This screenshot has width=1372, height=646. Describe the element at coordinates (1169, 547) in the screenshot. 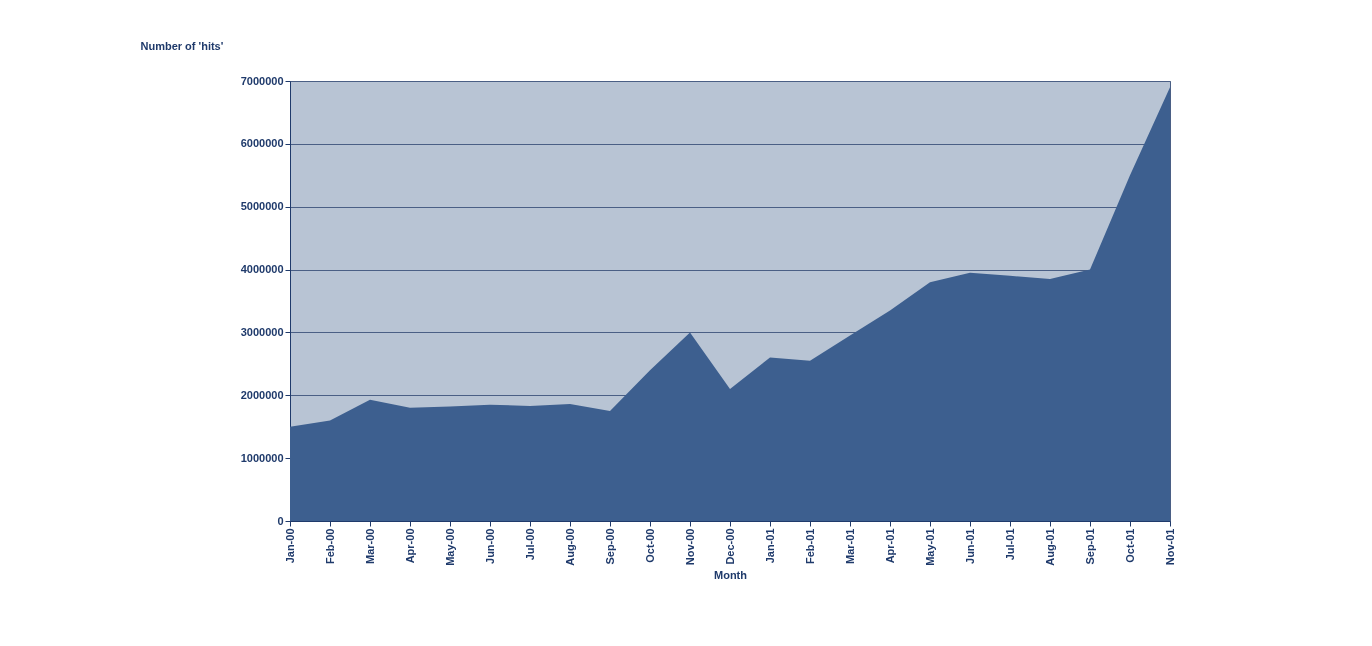

I see `x-tick-label: Nov-01` at that location.